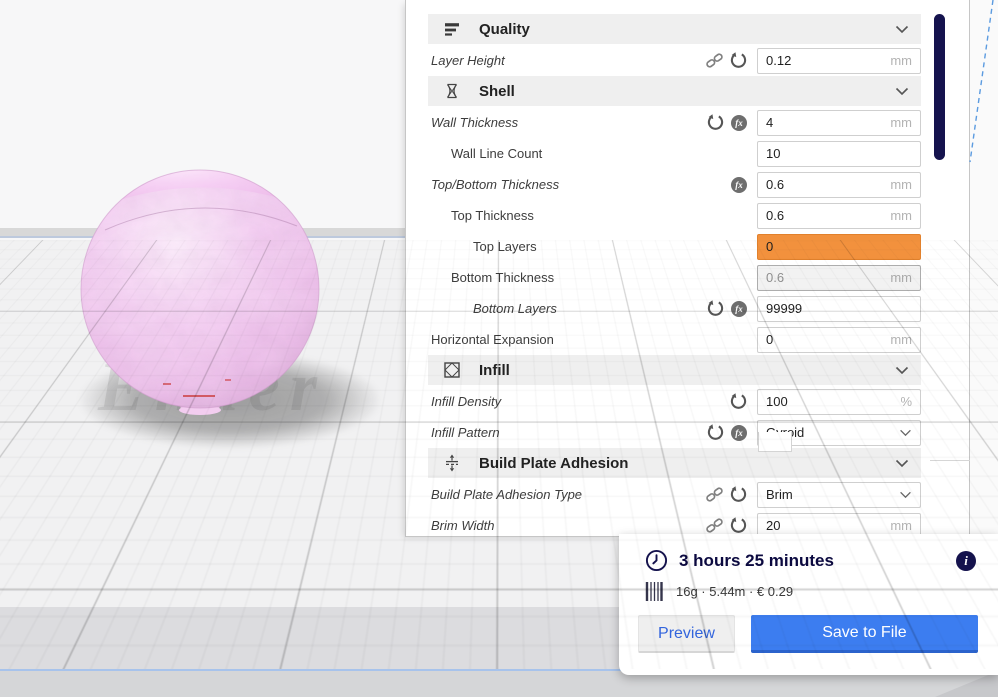 This screenshot has width=998, height=697. Describe the element at coordinates (197, 388) in the screenshot. I see `model-error-marks` at that location.